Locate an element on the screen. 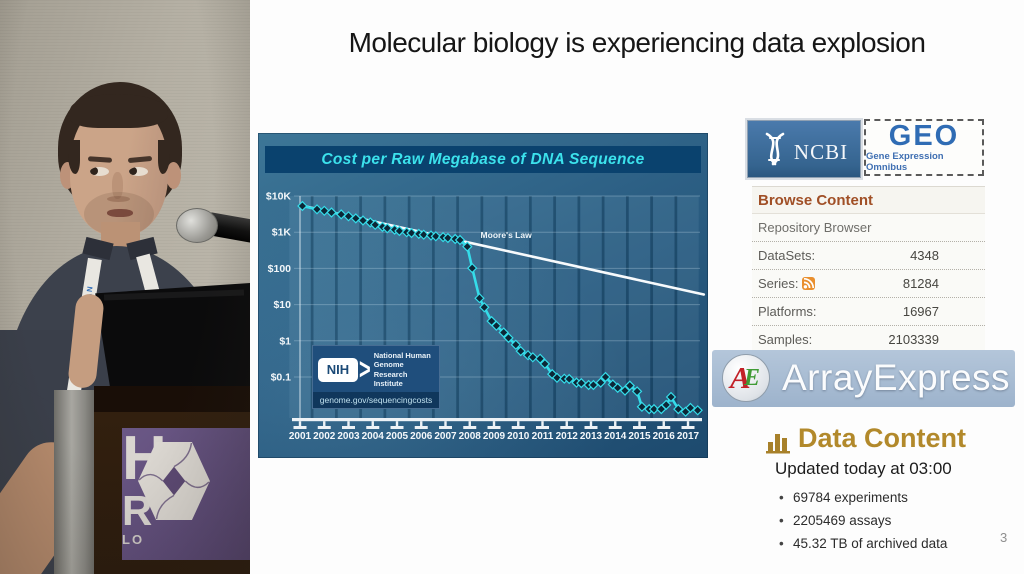  ncbi-logo: NCBI is located at coordinates (804, 149).